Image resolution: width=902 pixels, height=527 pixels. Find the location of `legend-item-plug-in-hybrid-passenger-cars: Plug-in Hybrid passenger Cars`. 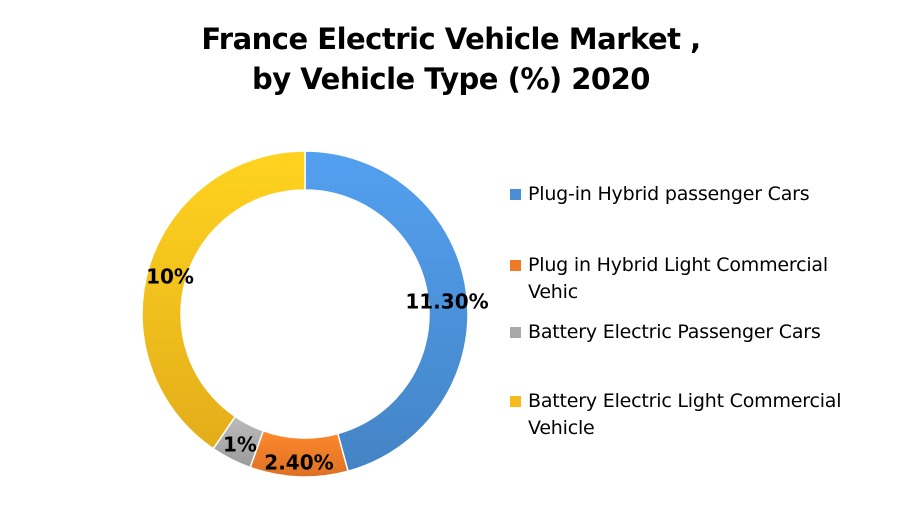

legend-item-plug-in-hybrid-passenger-cars: Plug-in Hybrid passenger Cars is located at coordinates (702, 194).